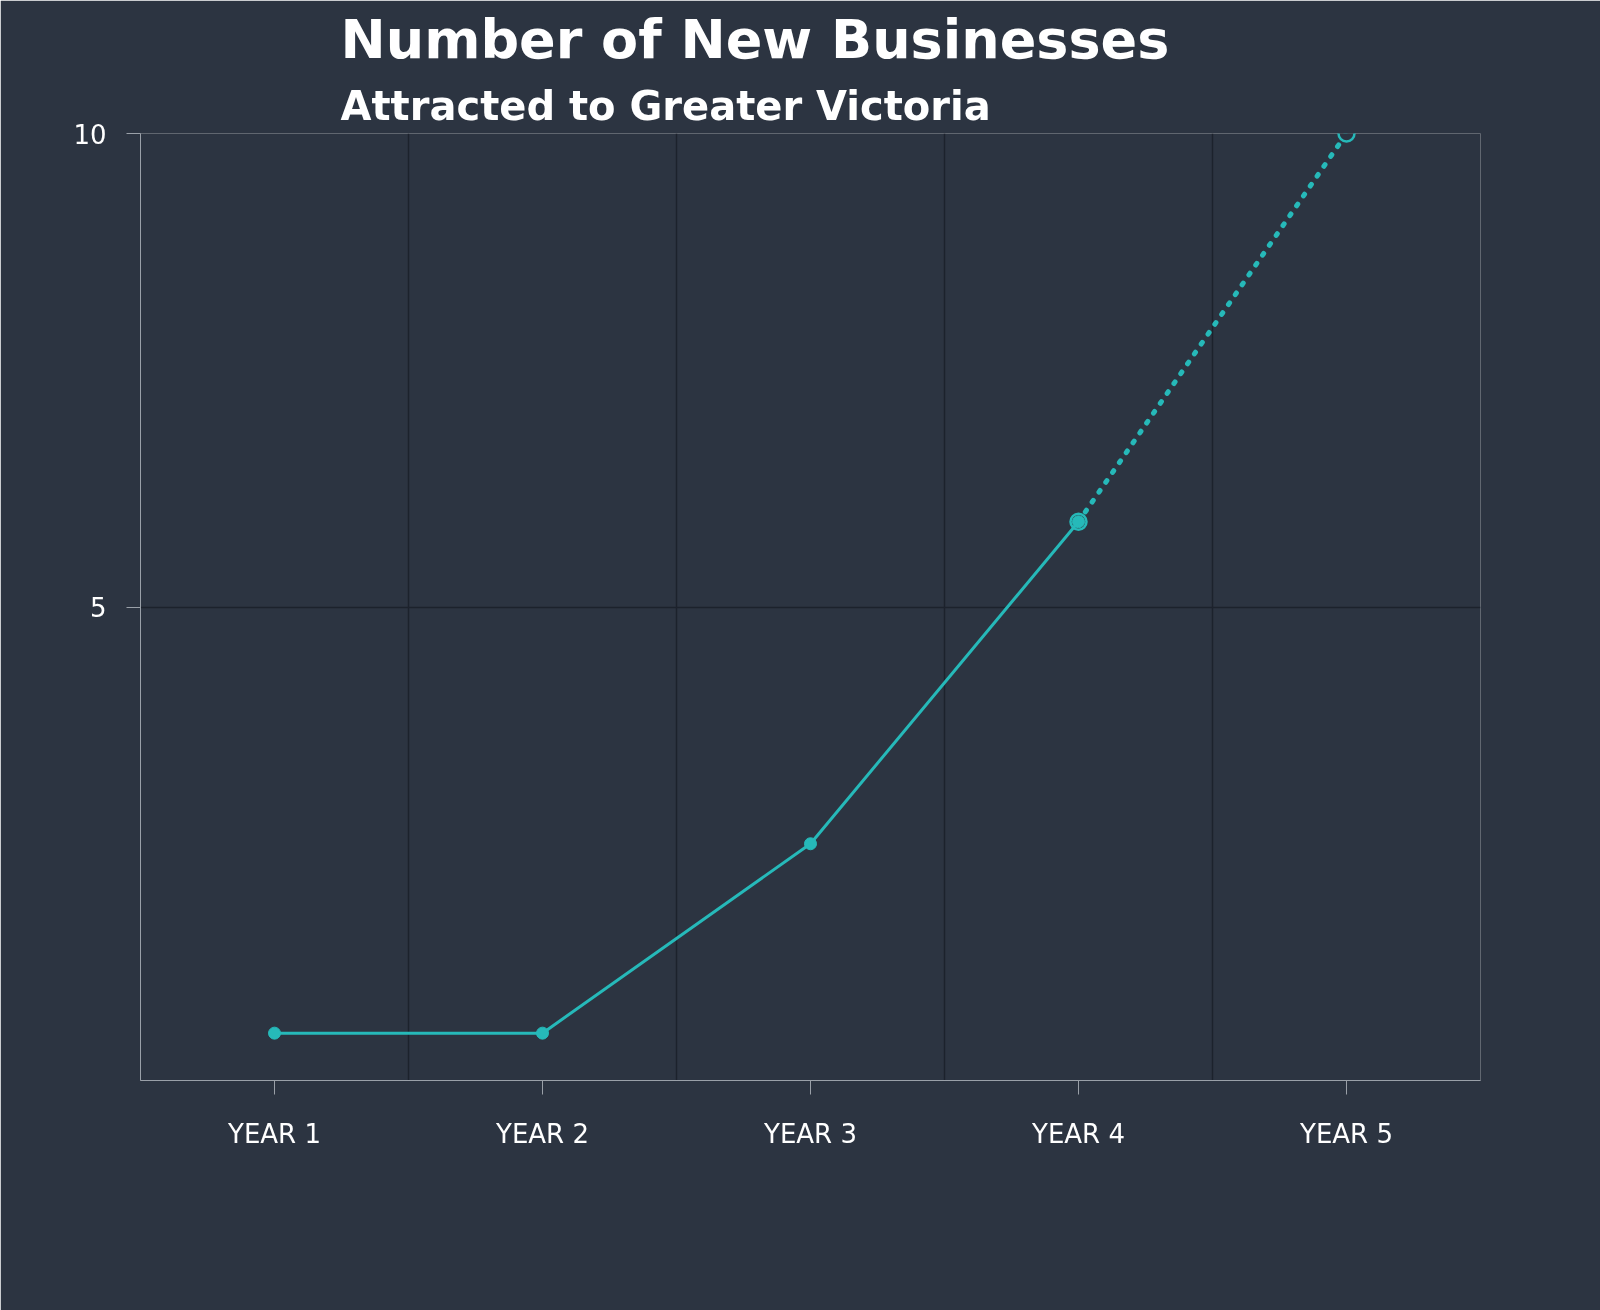 This screenshot has width=1600, height=1310. I want to click on x-tick-label: YEAR 5, so click(1346, 1133).